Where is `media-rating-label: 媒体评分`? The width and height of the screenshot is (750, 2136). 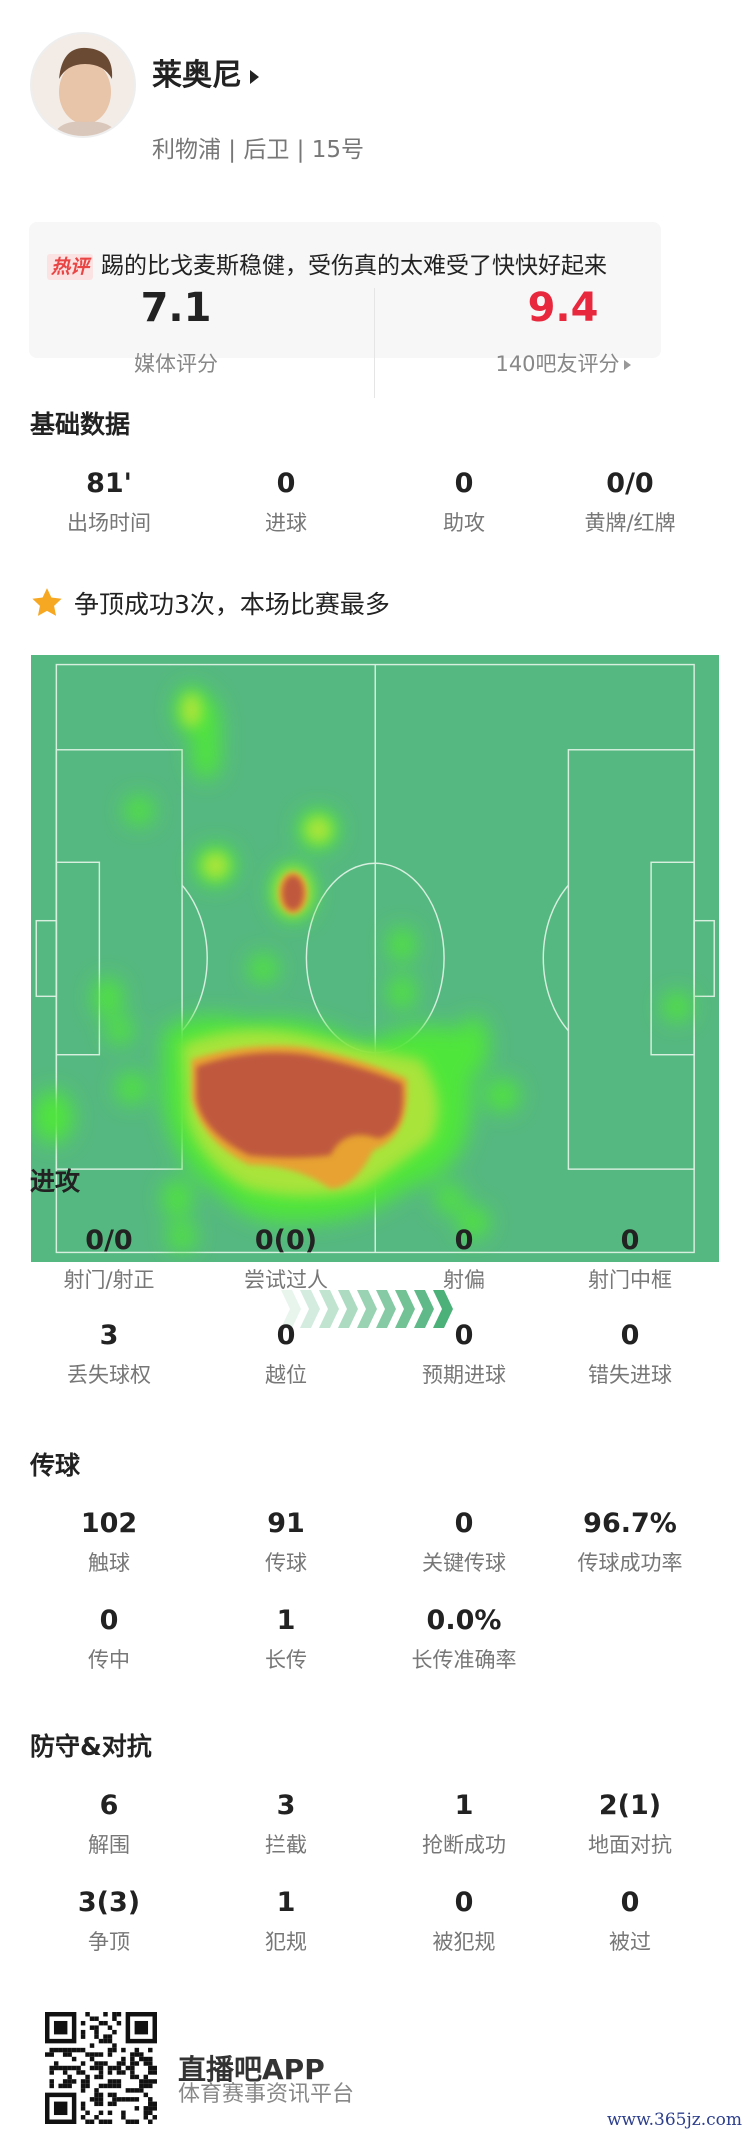 media-rating-label: 媒体评分 is located at coordinates (176, 364).